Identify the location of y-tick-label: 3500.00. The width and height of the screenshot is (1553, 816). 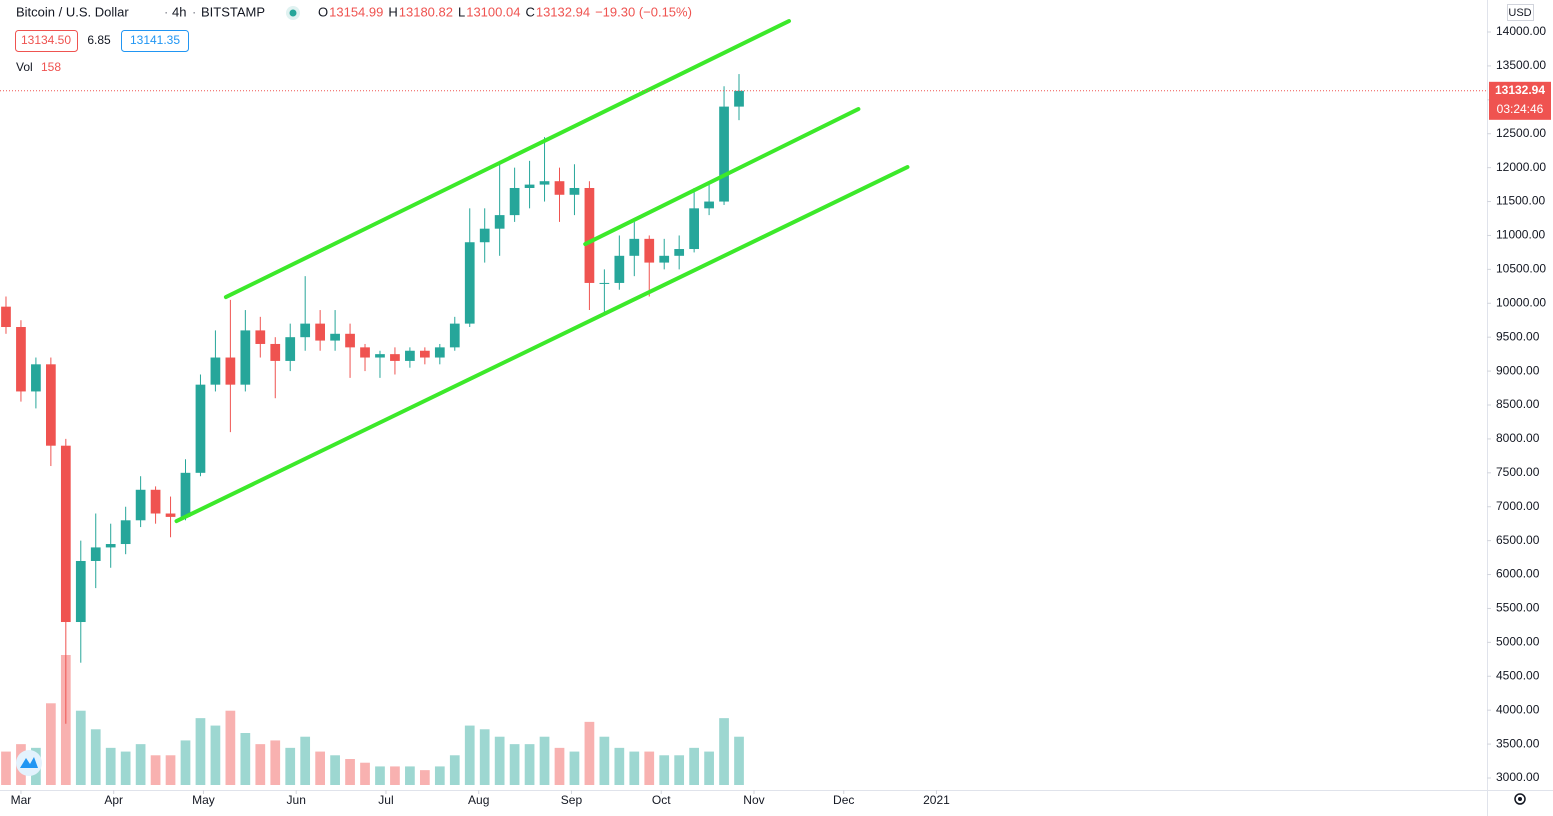
(1518, 743).